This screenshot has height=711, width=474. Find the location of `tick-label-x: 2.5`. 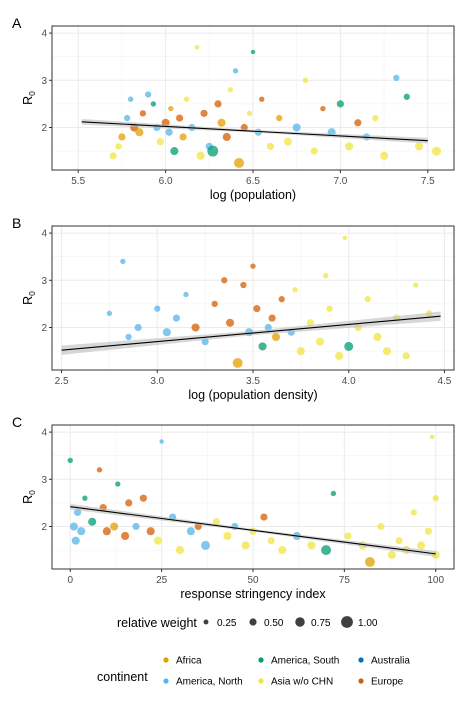

tick-label-x: 2.5 is located at coordinates (62, 381).